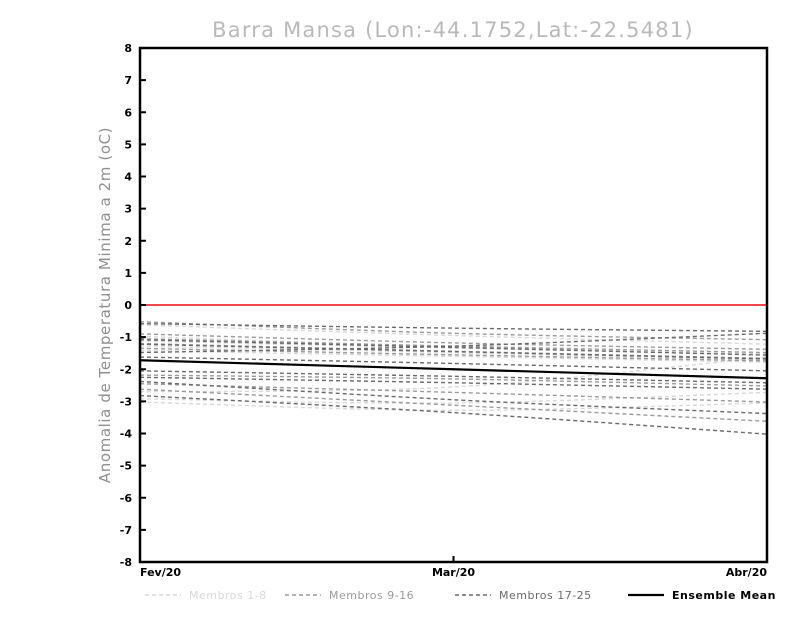 Image resolution: width=800 pixels, height=618 pixels. What do you see at coordinates (126, 401) in the screenshot?
I see `y-tick-label: -3` at bounding box center [126, 401].